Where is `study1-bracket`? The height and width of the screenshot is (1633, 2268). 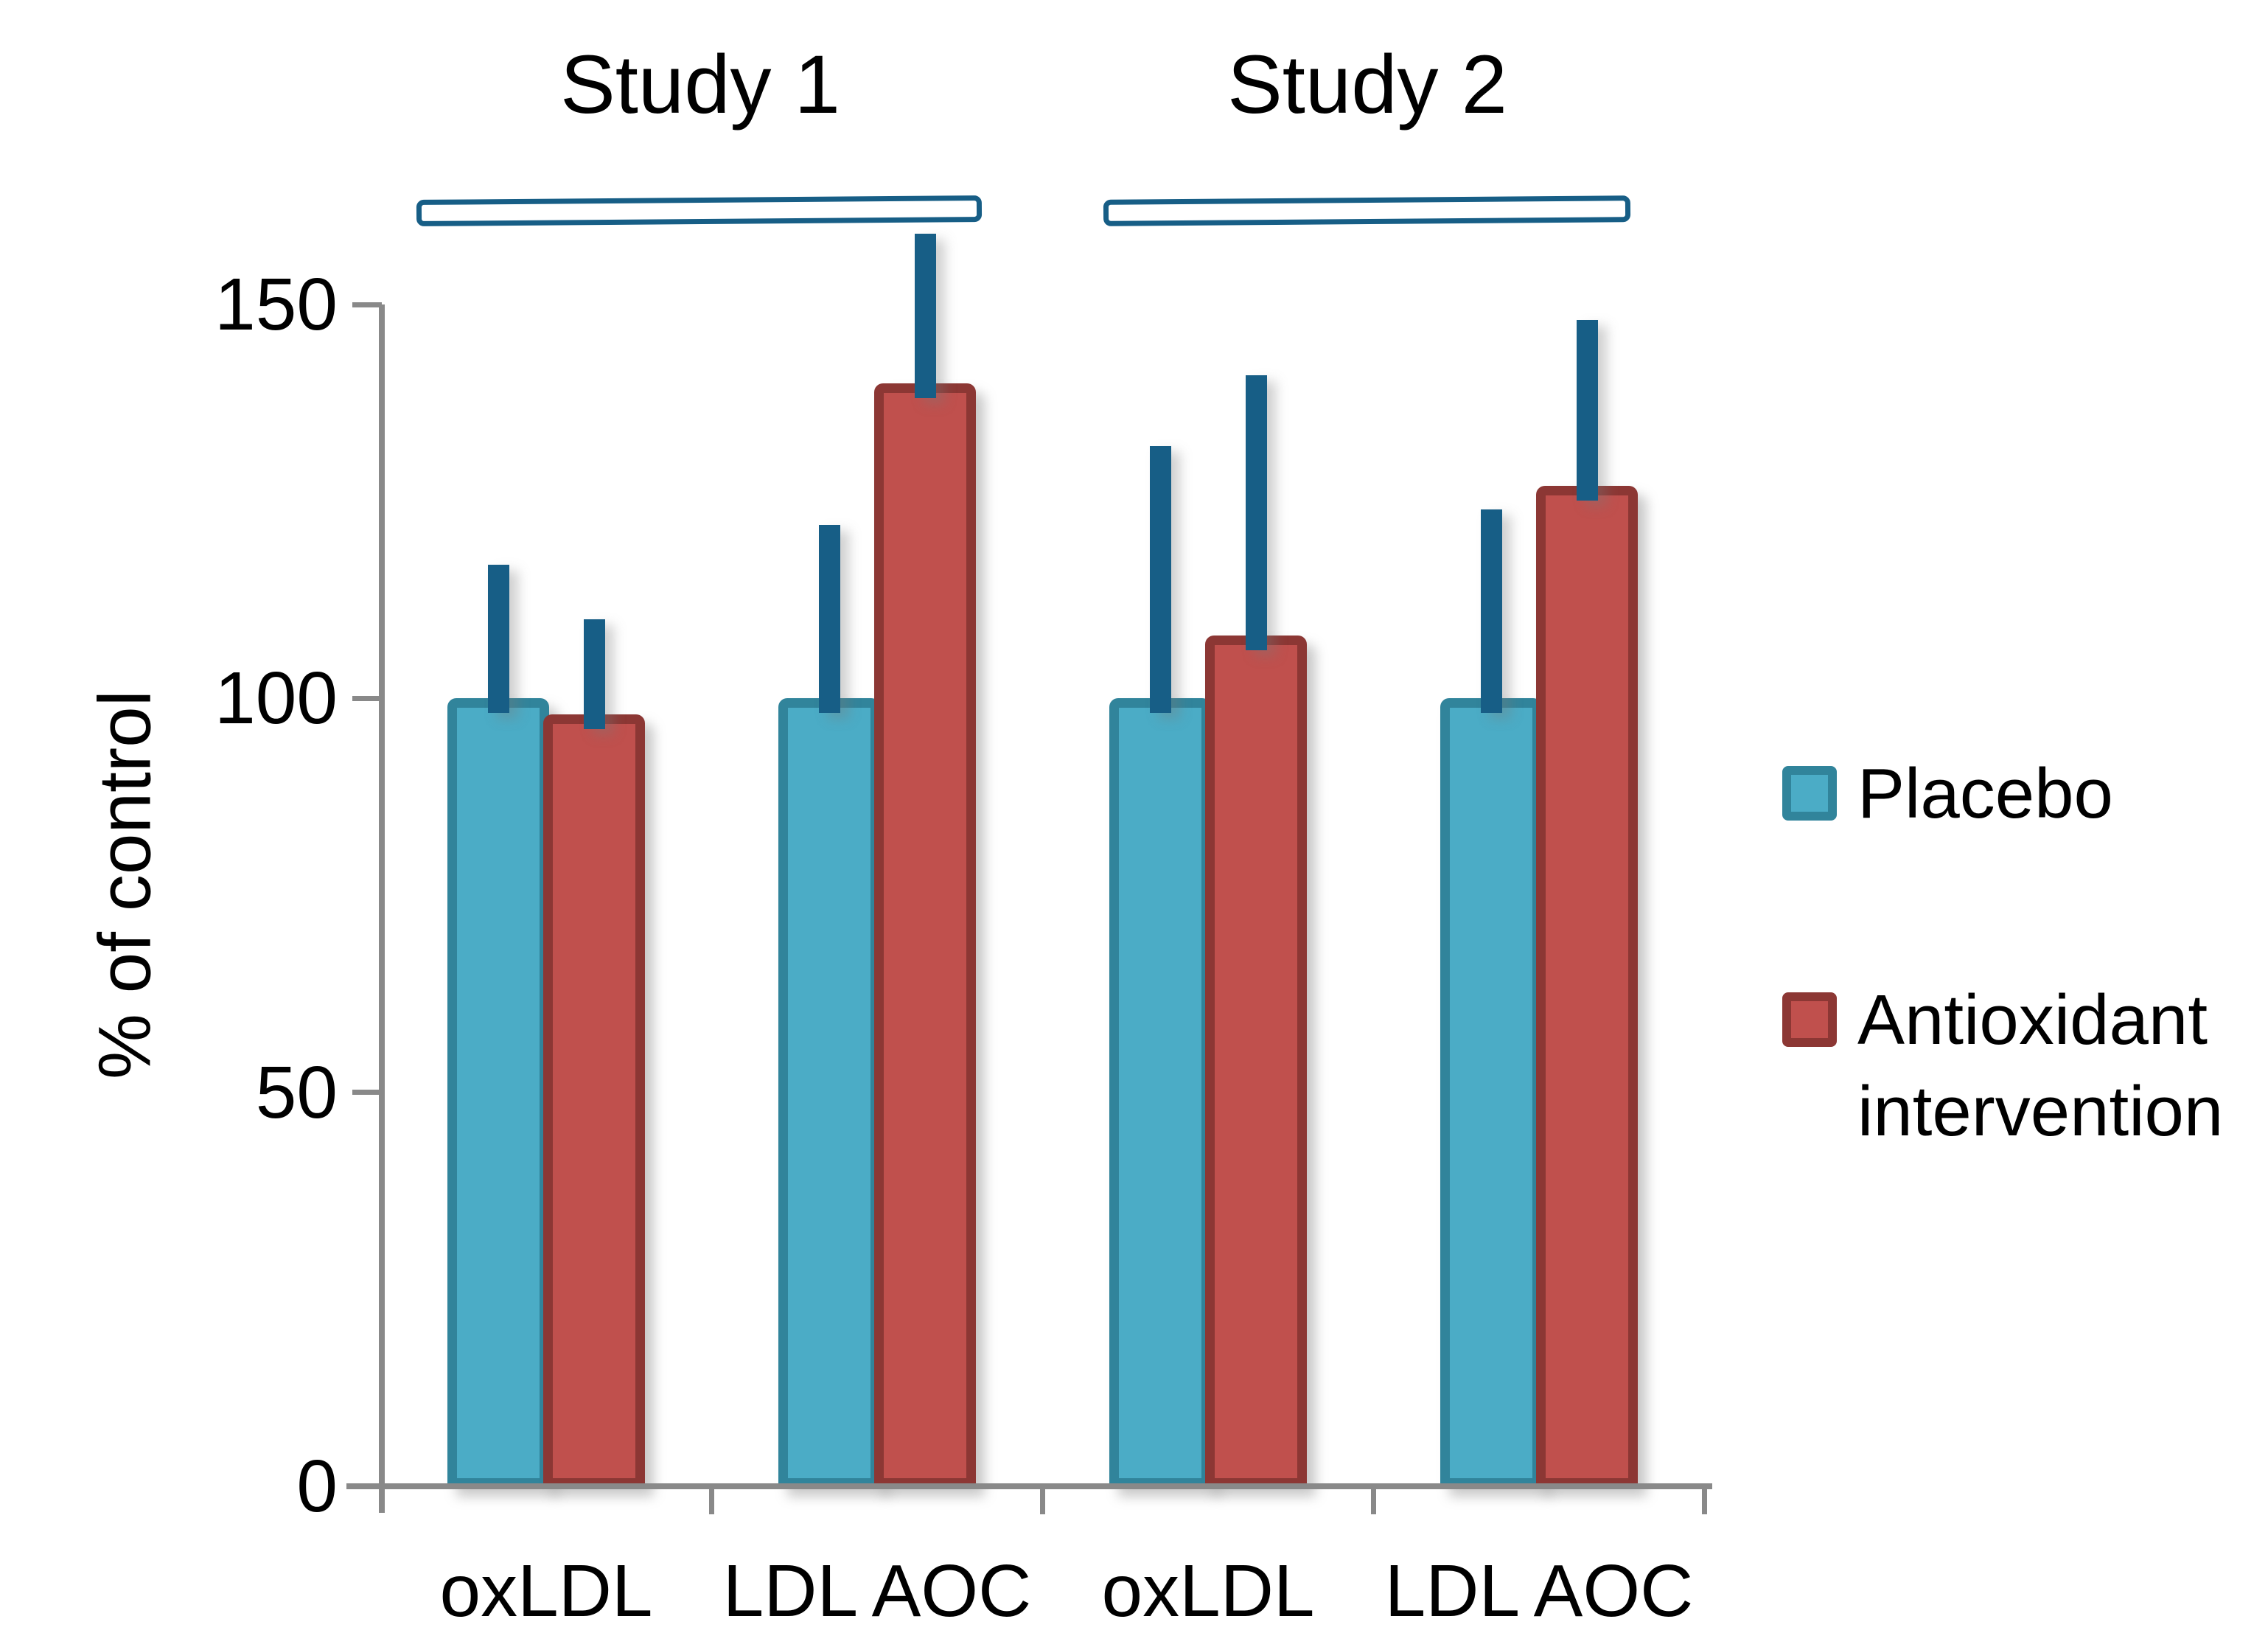 study1-bracket is located at coordinates (699, 211).